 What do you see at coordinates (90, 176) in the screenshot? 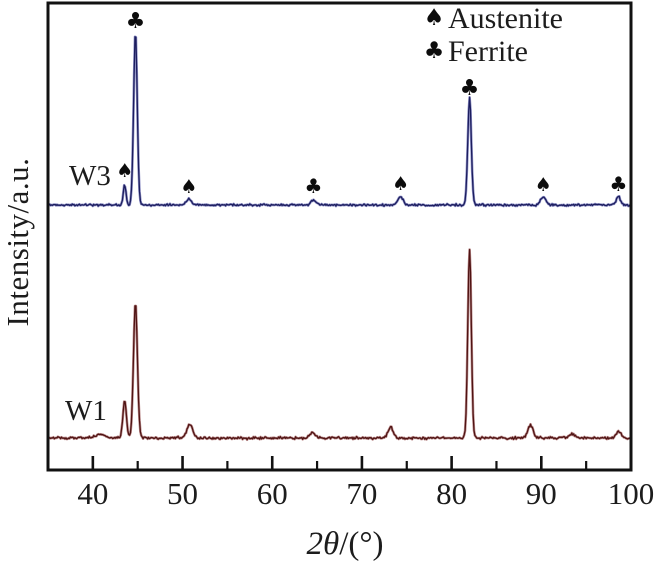
I see `series-label-w3: W3` at bounding box center [90, 176].